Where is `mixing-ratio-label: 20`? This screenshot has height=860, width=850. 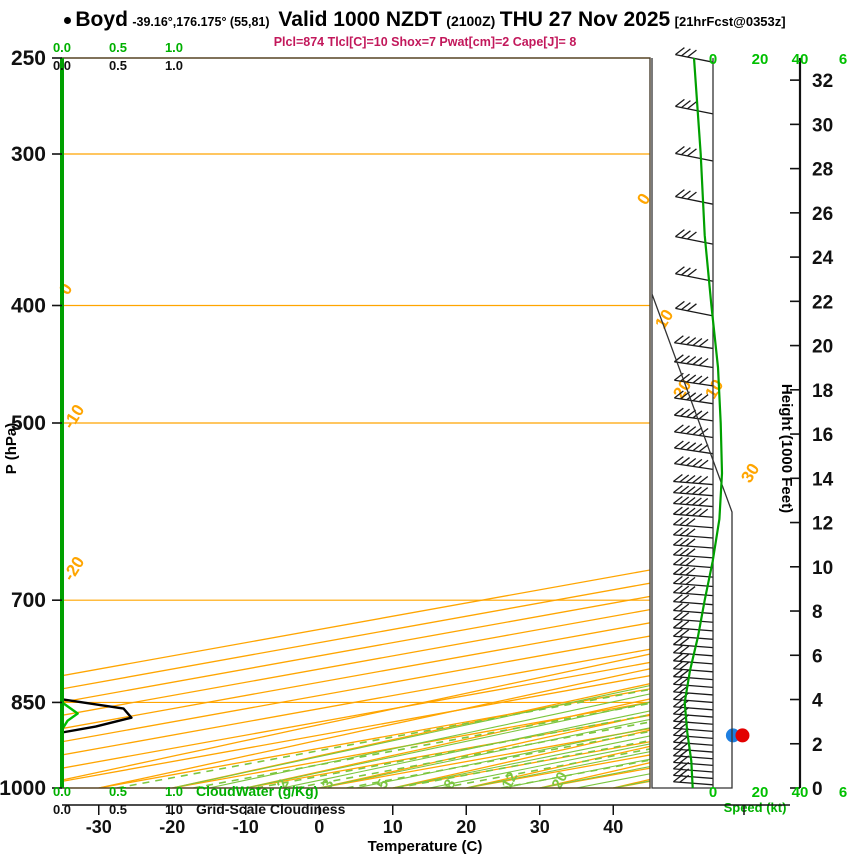 mixing-ratio-label: 20 is located at coordinates (560, 780).